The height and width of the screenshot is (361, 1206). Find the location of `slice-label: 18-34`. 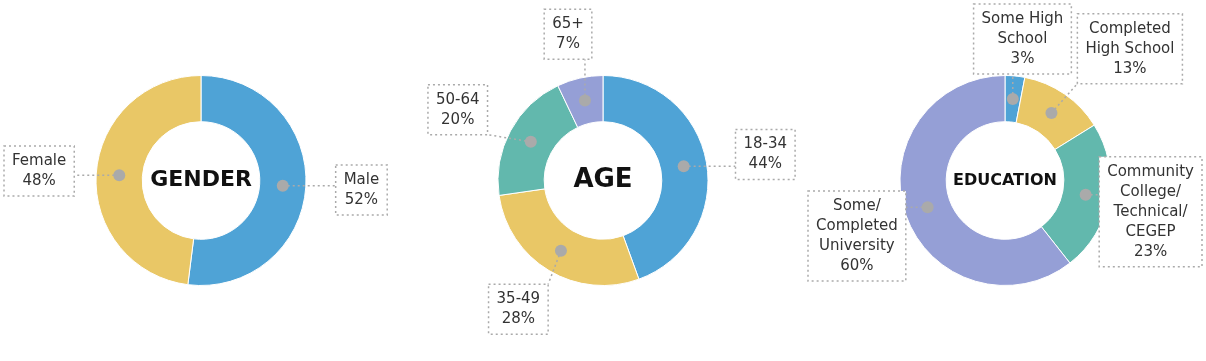

slice-label: 18-34 is located at coordinates (765, 143).